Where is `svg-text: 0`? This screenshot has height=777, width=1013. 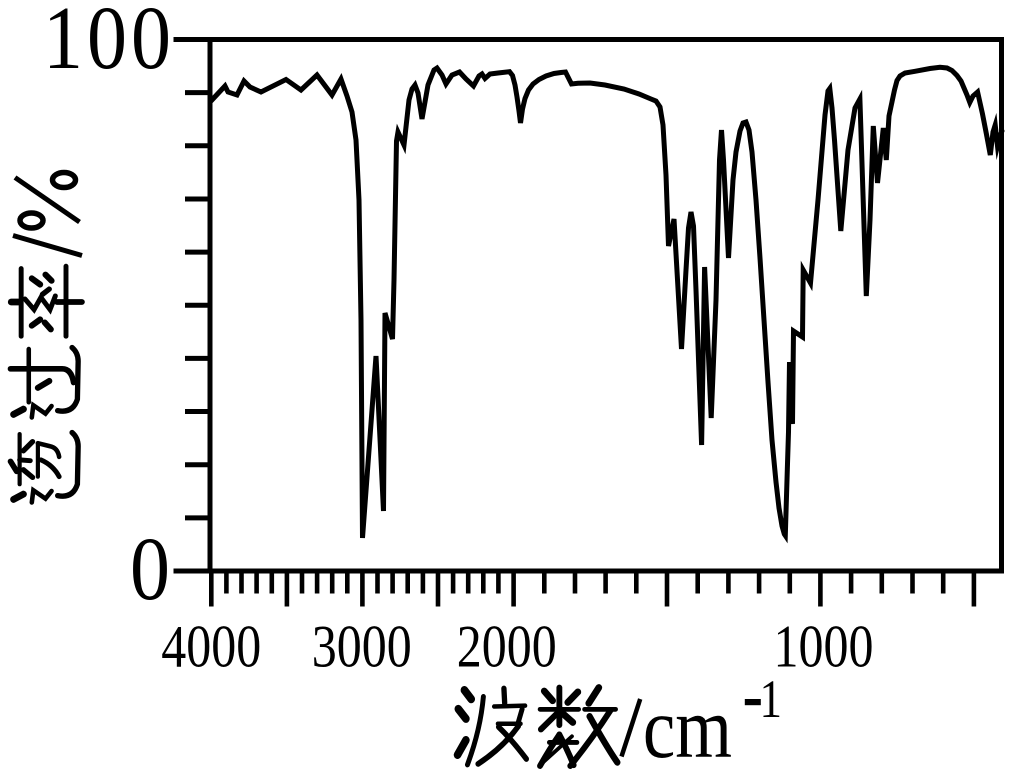
svg-text: 0 is located at coordinates (150, 570).